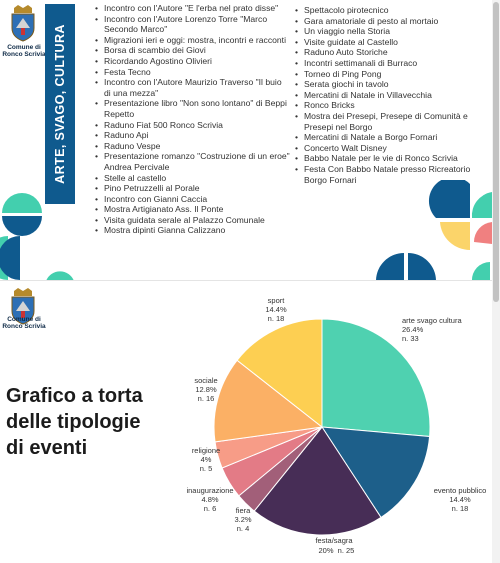 The height and width of the screenshot is (563, 500). Describe the element at coordinates (243, 510) in the screenshot. I see `slice-label-name: fiera` at that location.